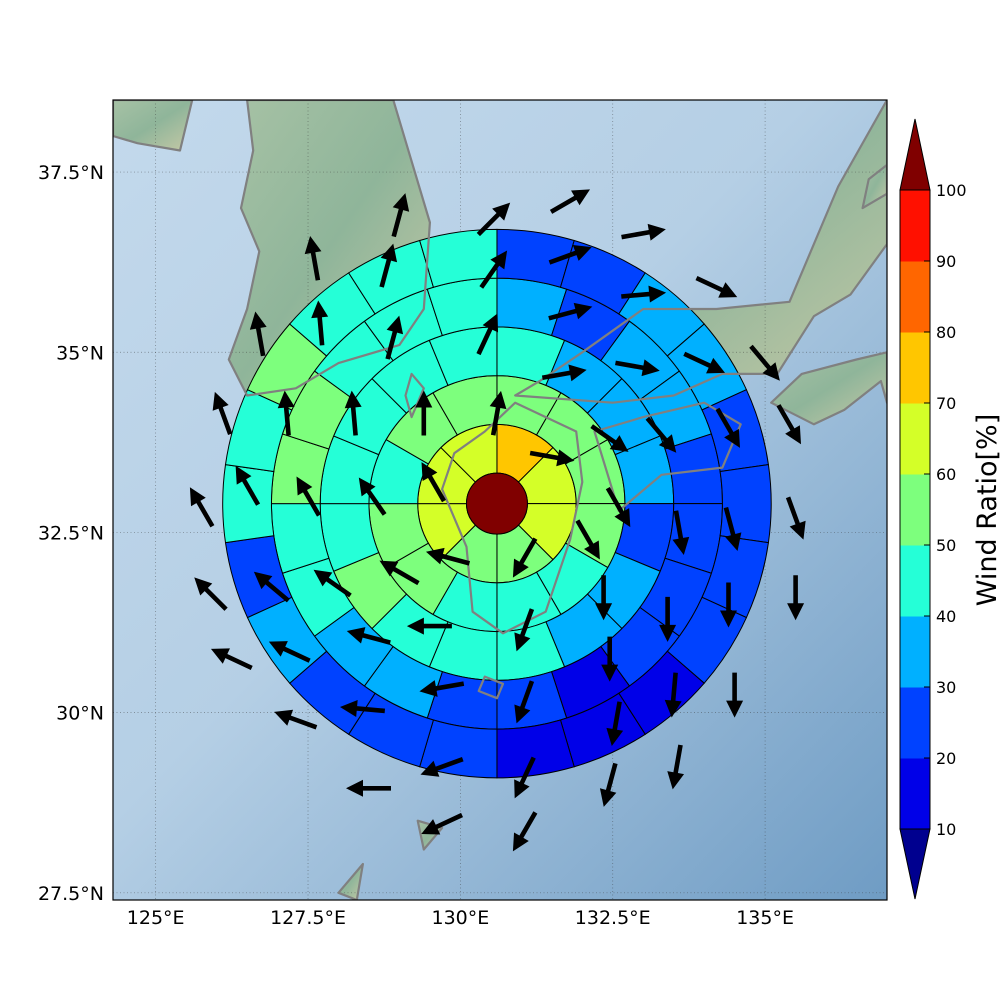  I want to click on colorbar-tick-label: 80, so click(946, 332).